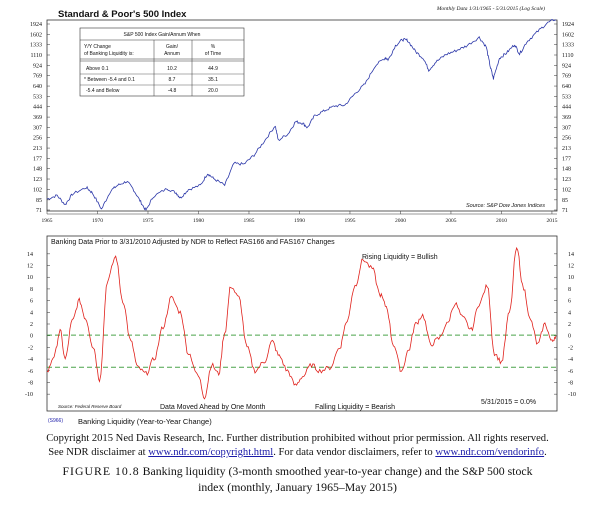 The height and width of the screenshot is (506, 595). What do you see at coordinates (565, 325) in the screenshot?
I see `bottom-y-axis-right: 14 12 10 8 6 4 2 0 -2 -4 -6 -8 -10` at bounding box center [565, 325].